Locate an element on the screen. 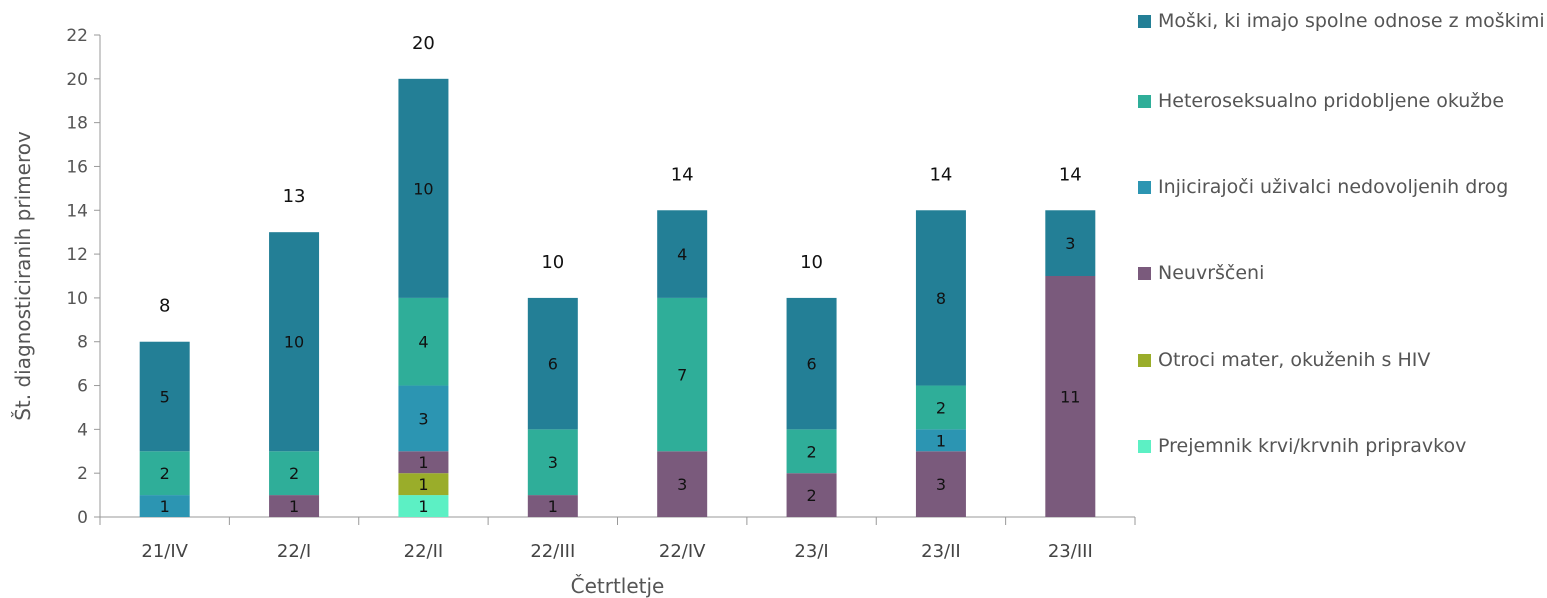 The width and height of the screenshot is (1547, 598). y-tick-label: 8 is located at coordinates (82, 343).